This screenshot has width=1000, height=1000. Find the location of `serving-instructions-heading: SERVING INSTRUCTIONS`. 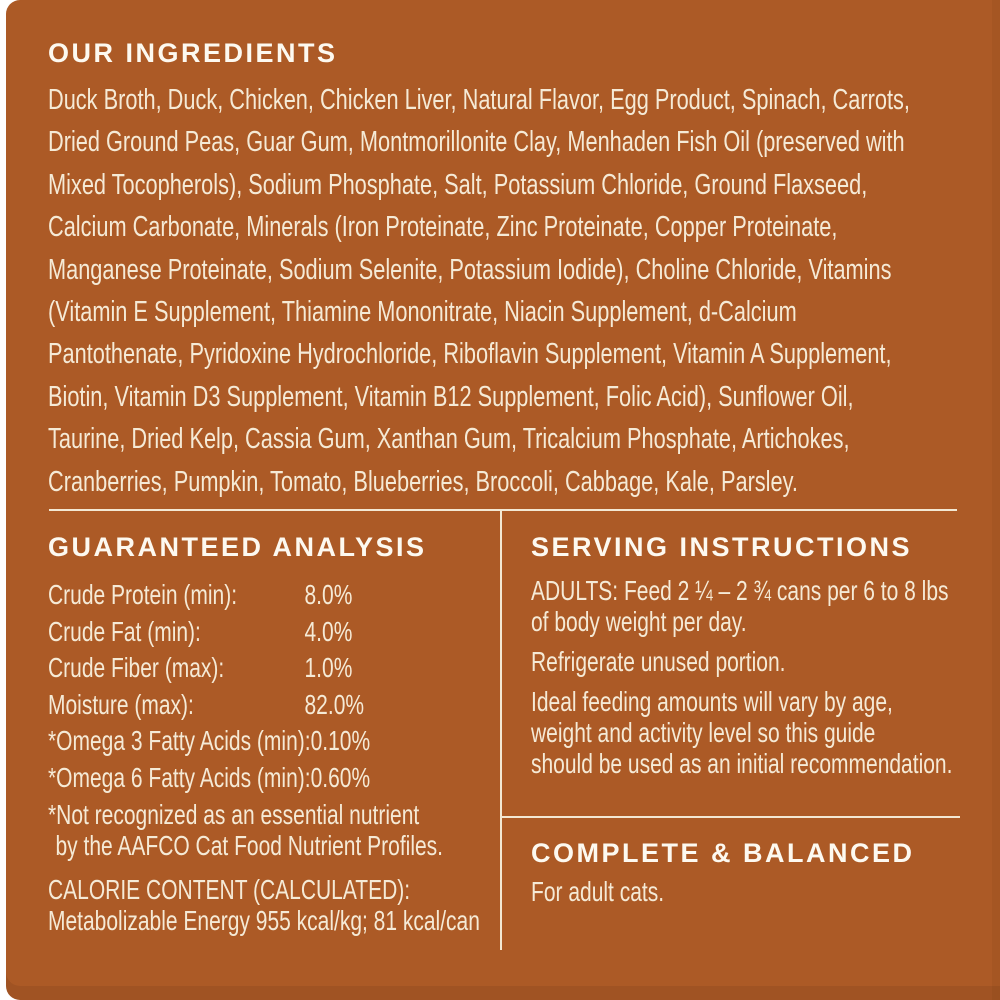

serving-instructions-heading: SERVING INSTRUCTIONS is located at coordinates (722, 547).